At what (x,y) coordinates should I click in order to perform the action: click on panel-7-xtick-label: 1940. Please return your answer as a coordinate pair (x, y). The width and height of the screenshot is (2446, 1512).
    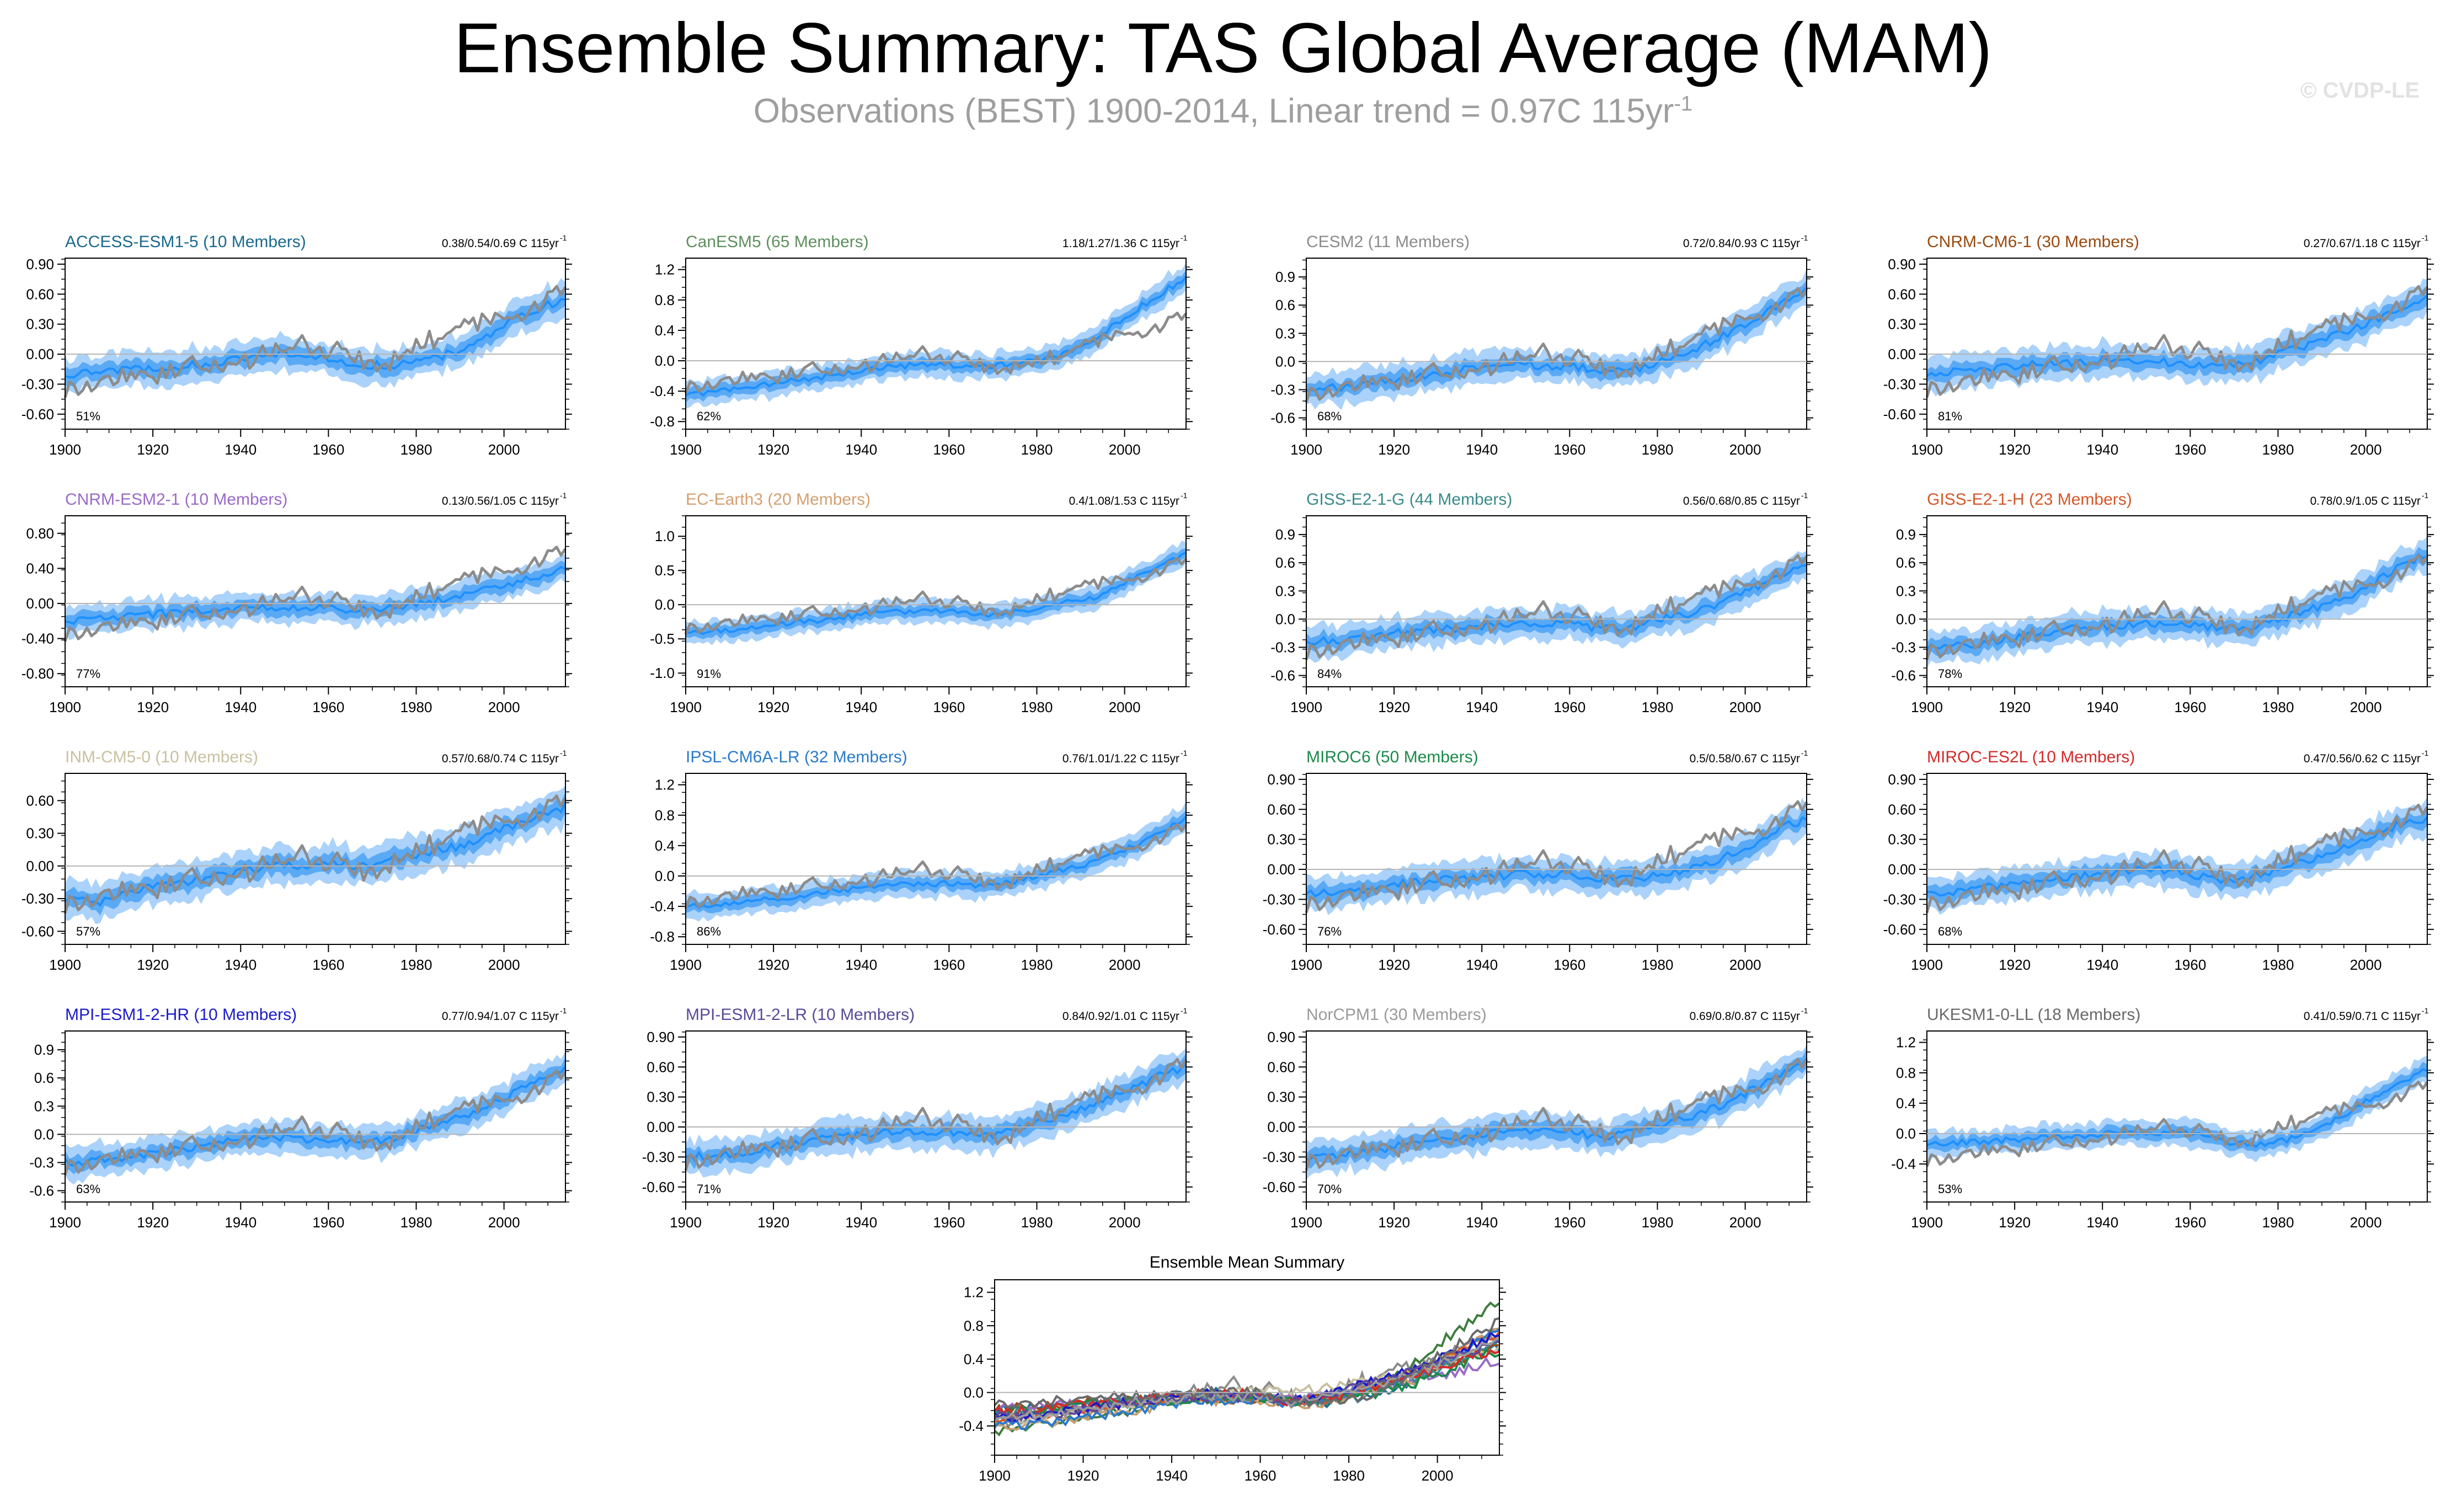
    Looking at the image, I should click on (1482, 707).